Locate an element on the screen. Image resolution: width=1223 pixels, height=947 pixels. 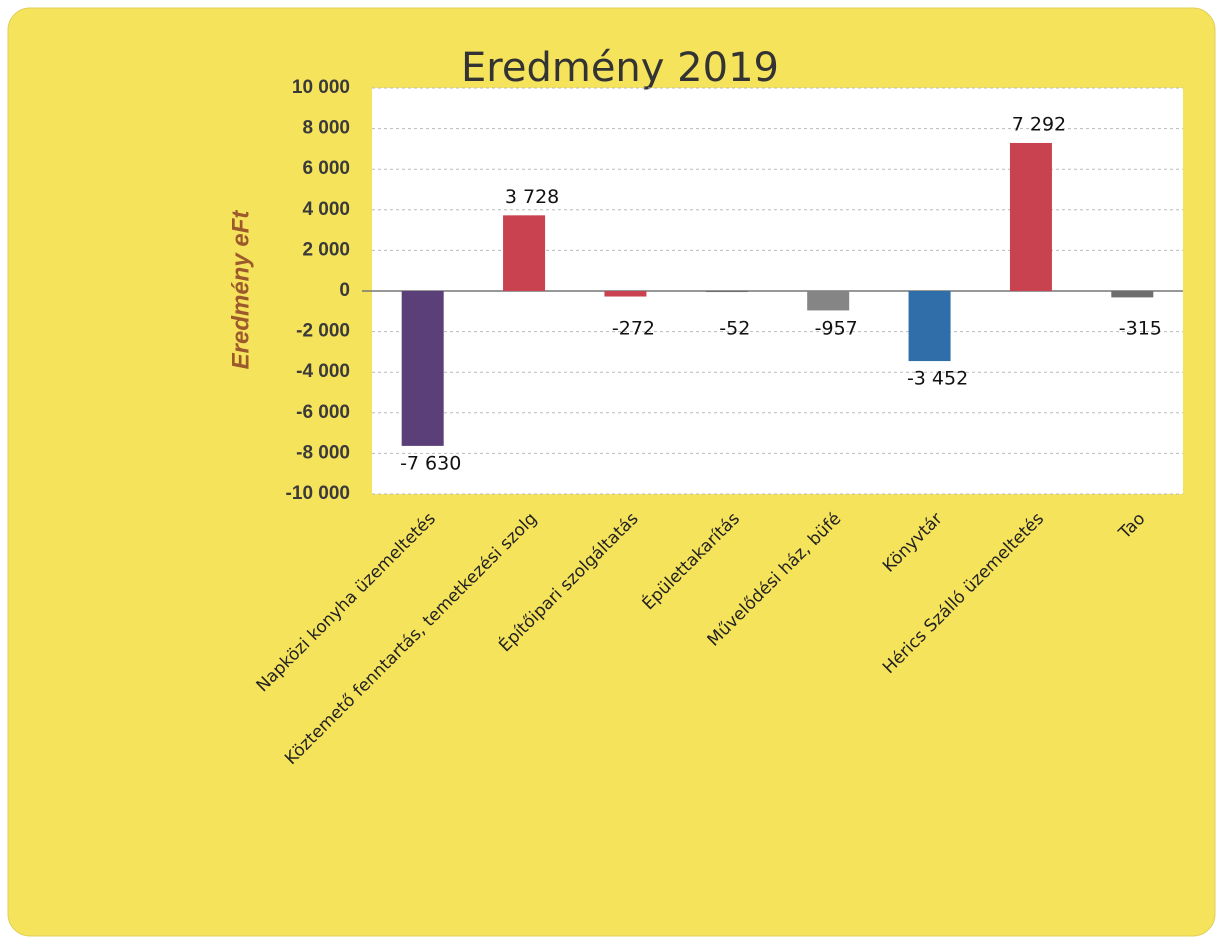
chart-title: Eredmény 2019 is located at coordinates (620, 68).